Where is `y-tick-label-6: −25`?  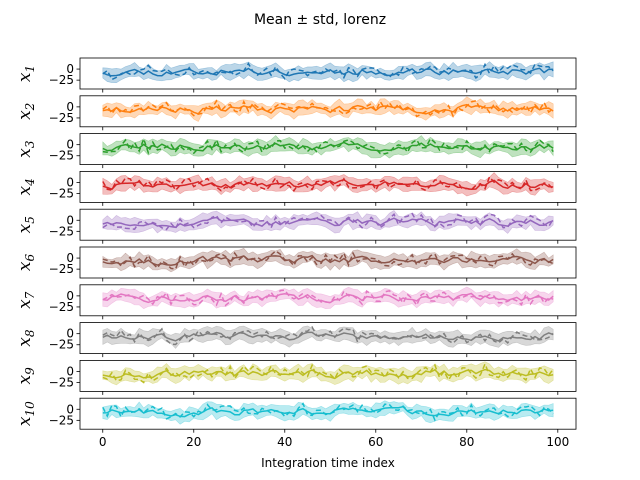 y-tick-label-6: −25 is located at coordinates (61, 269).